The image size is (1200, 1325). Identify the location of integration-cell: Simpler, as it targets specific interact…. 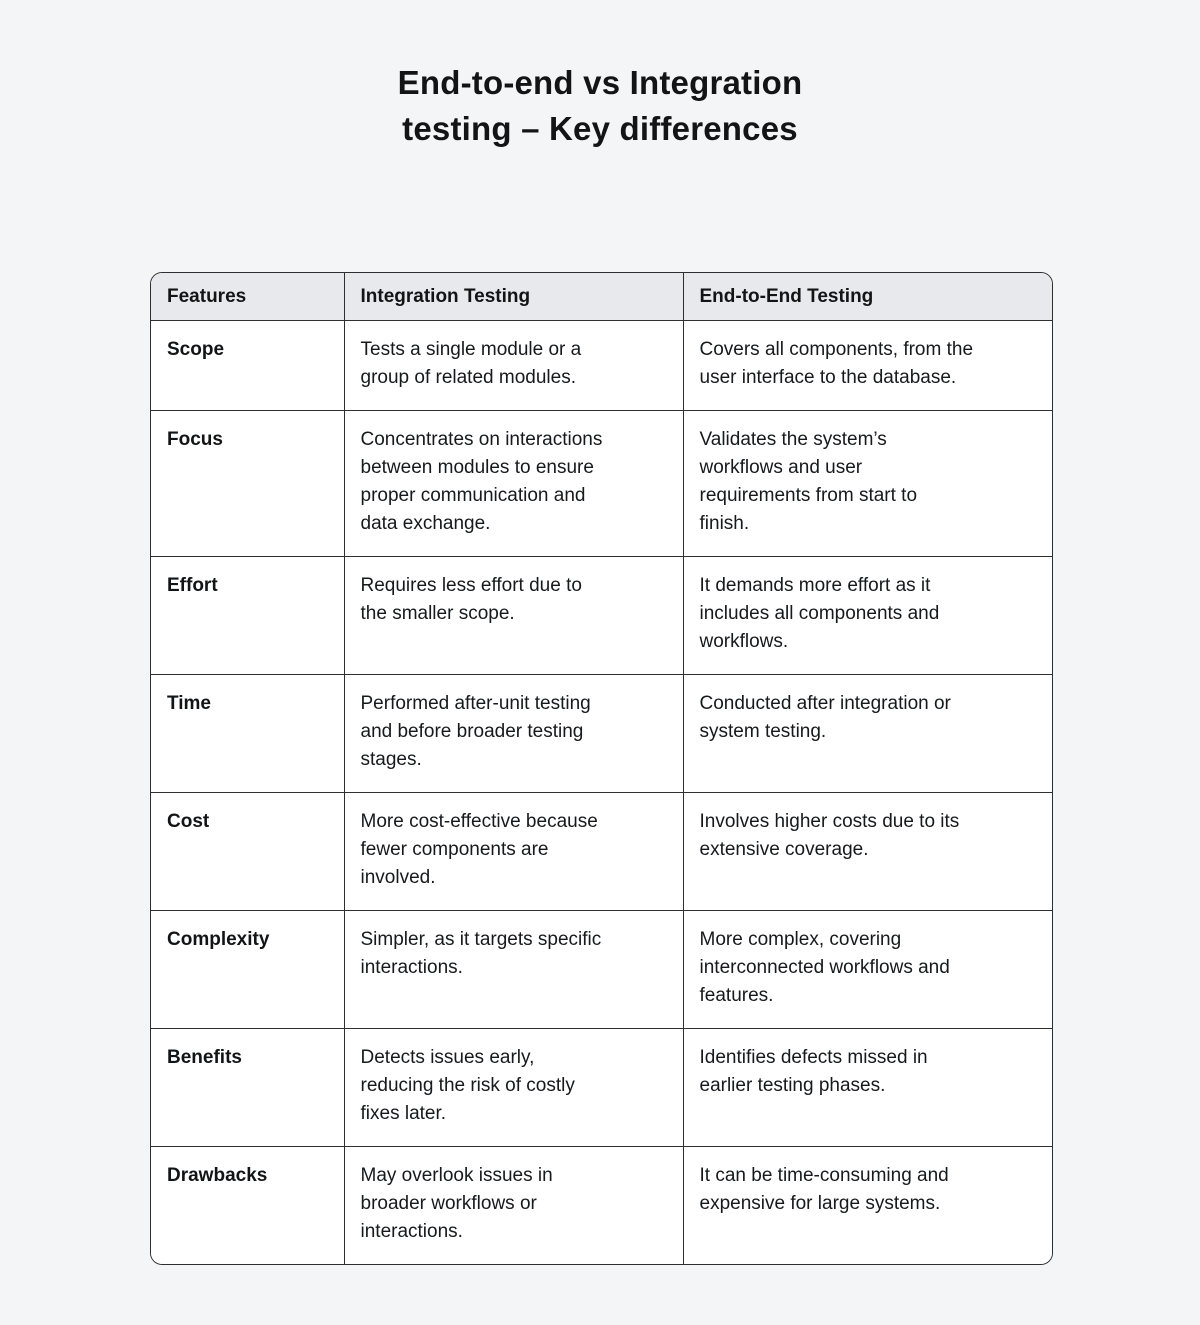
(514, 969).